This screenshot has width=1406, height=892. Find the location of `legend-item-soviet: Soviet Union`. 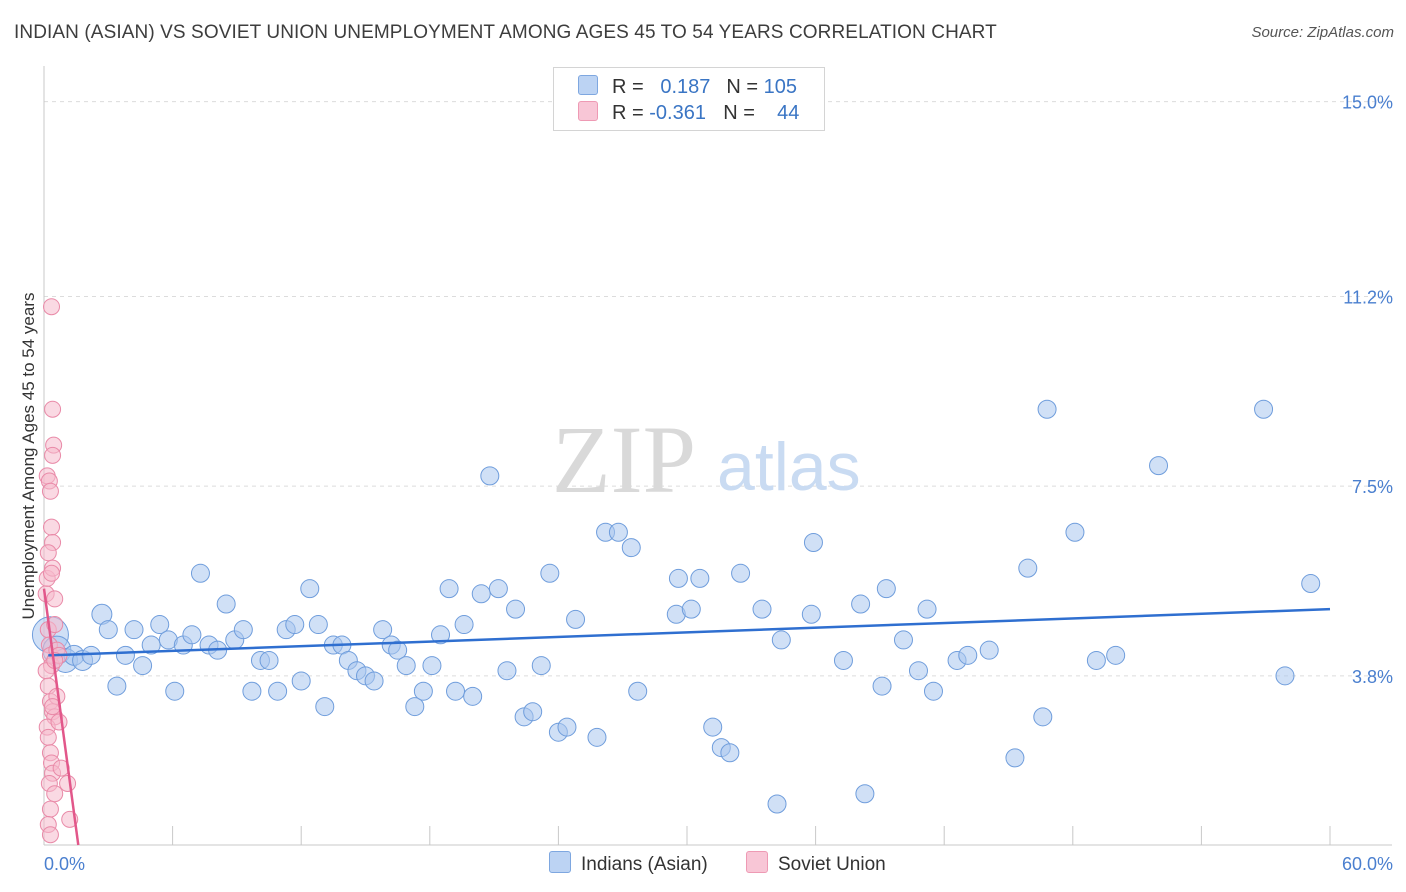

legend-item-soviet: Soviet Union is located at coordinates (816, 863).